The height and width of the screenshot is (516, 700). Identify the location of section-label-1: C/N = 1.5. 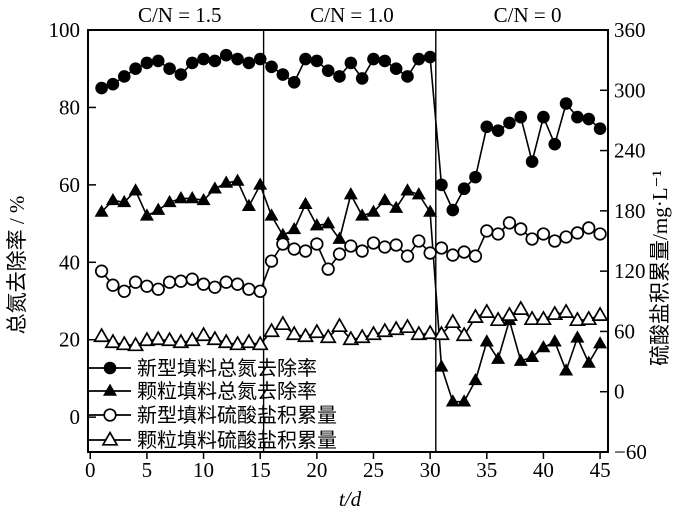
(180, 15).